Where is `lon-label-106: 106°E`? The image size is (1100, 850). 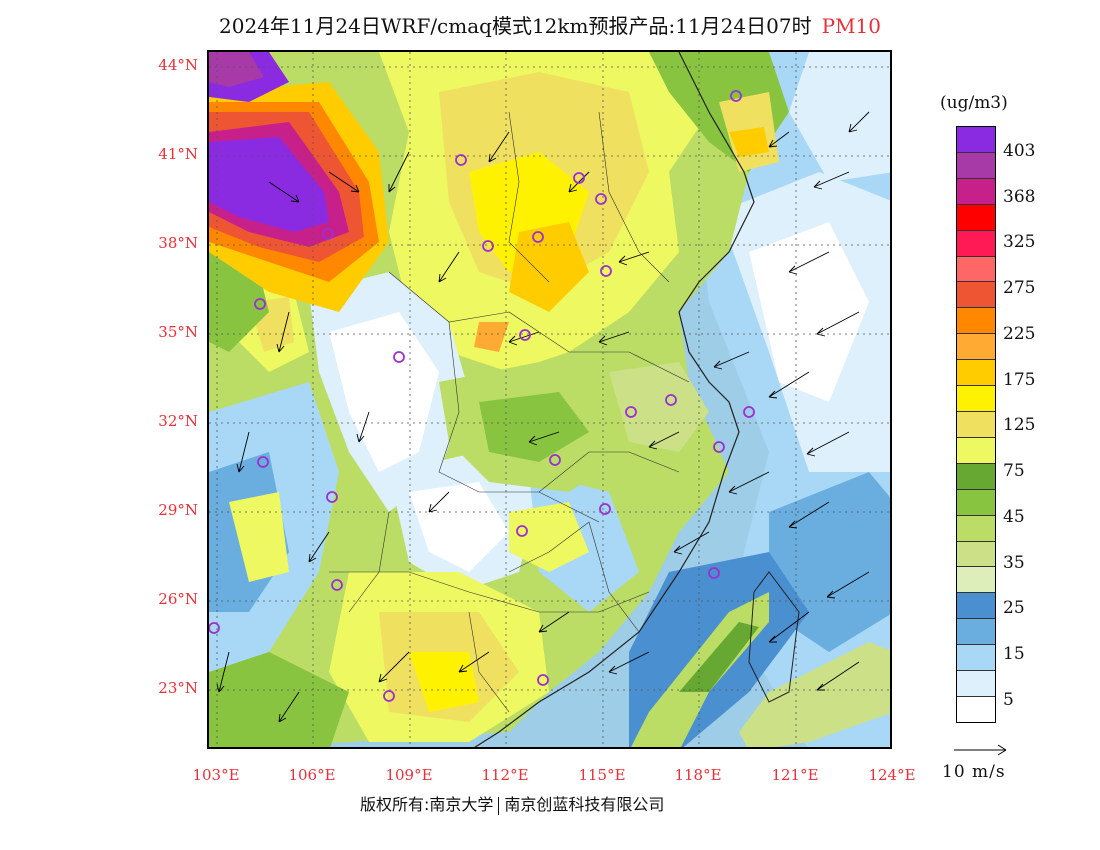 lon-label-106: 106°E is located at coordinates (312, 775).